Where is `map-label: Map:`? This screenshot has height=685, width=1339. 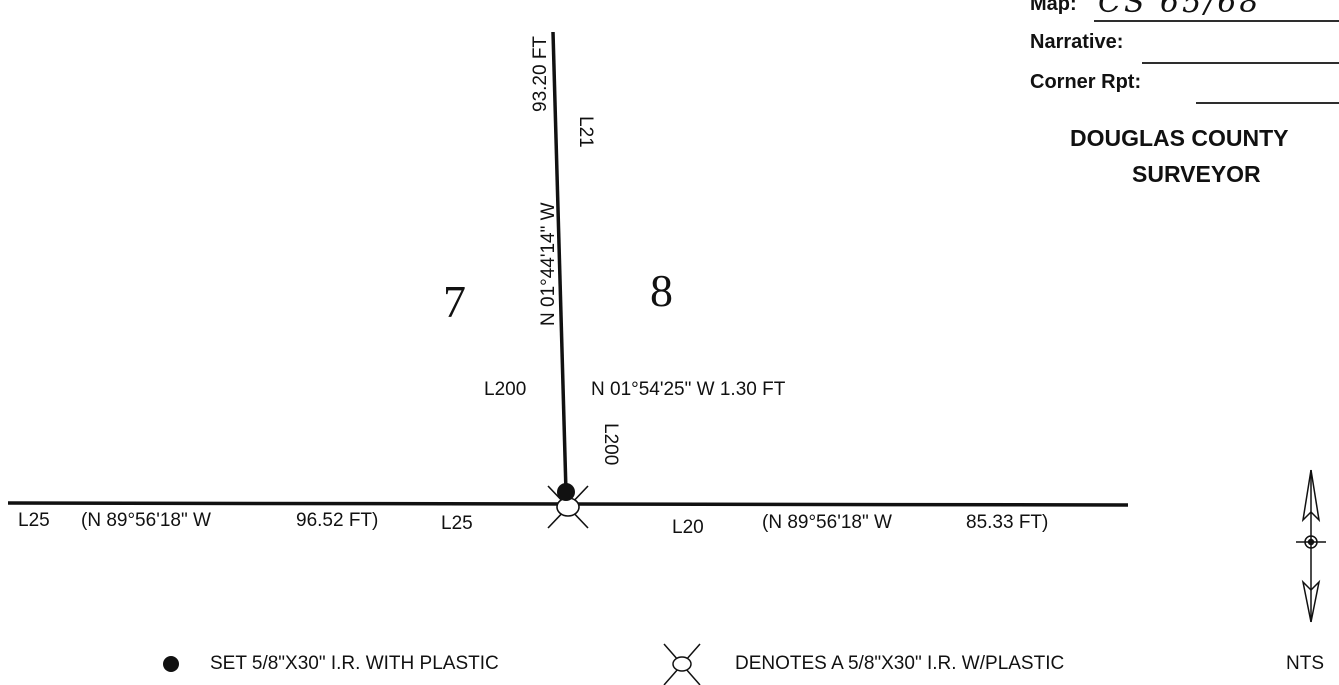
map-label: Map: is located at coordinates (1053, 7).